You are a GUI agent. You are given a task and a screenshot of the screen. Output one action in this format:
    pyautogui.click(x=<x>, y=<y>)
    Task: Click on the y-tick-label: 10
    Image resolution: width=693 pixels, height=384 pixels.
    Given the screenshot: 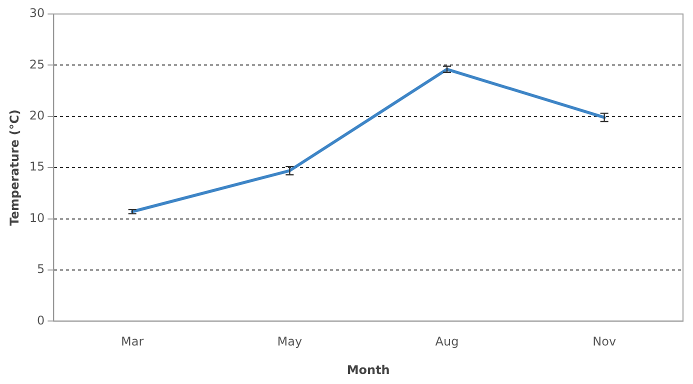 What is the action you would take?
    pyautogui.click(x=37, y=217)
    